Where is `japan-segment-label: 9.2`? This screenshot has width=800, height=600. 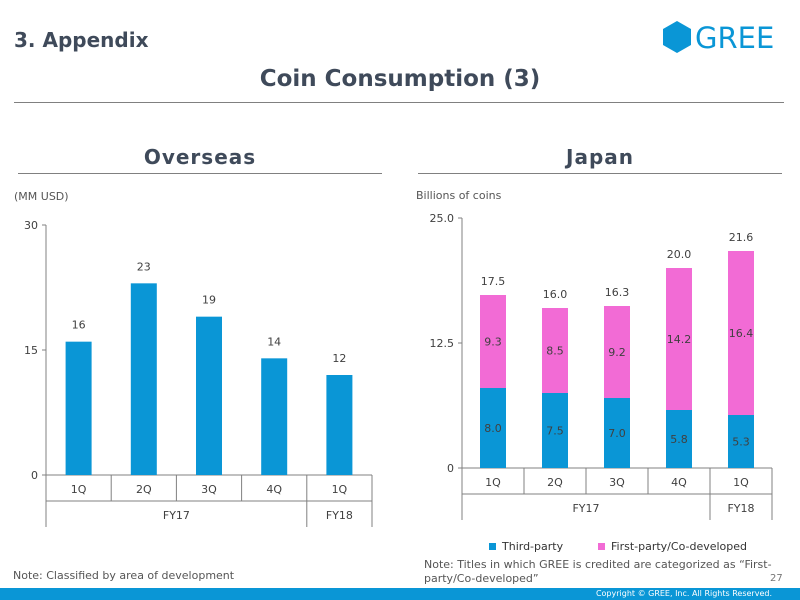
japan-segment-label: 9.2 is located at coordinates (617, 352).